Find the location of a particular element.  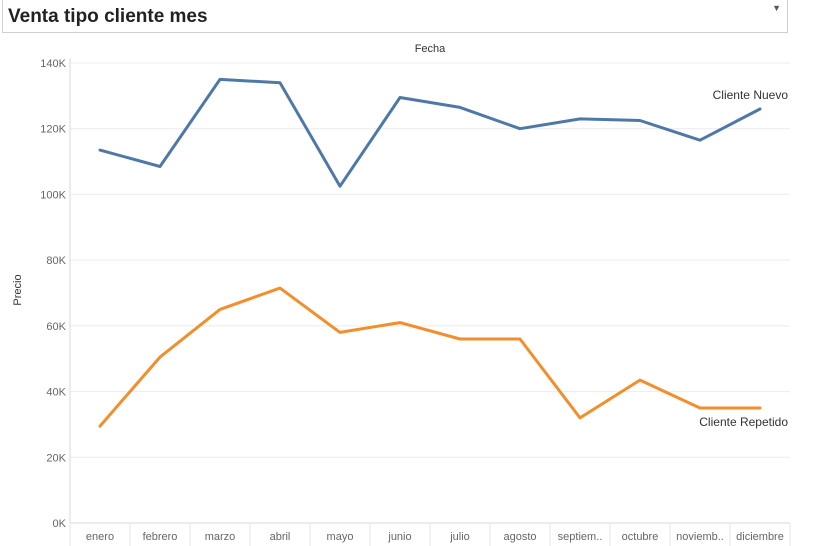

y-tick-label: 100K is located at coordinates (53, 195).